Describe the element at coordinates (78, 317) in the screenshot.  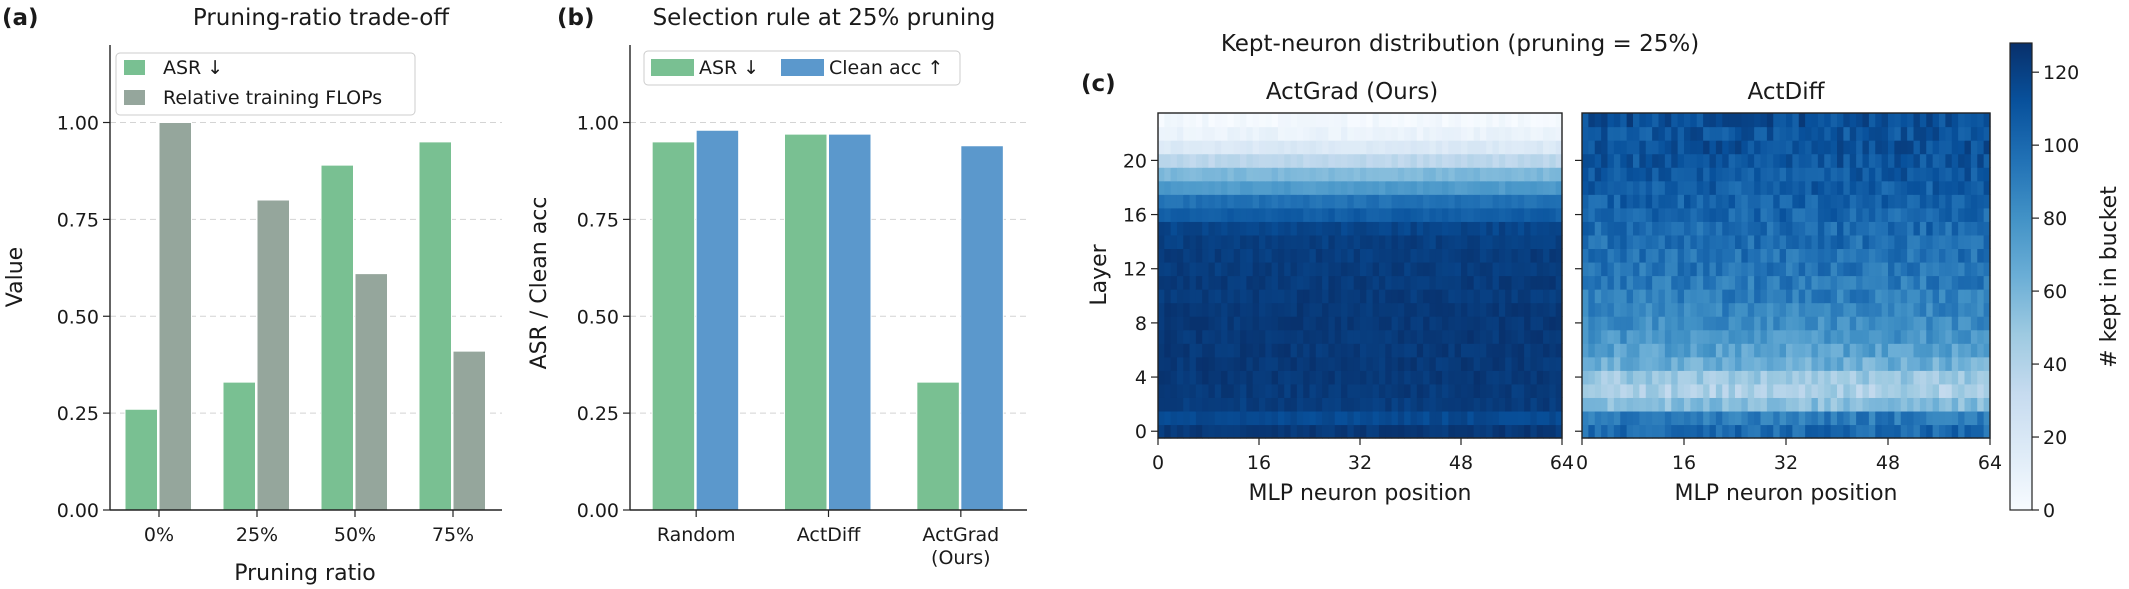
I see `y-tick-label: 0.50` at that location.